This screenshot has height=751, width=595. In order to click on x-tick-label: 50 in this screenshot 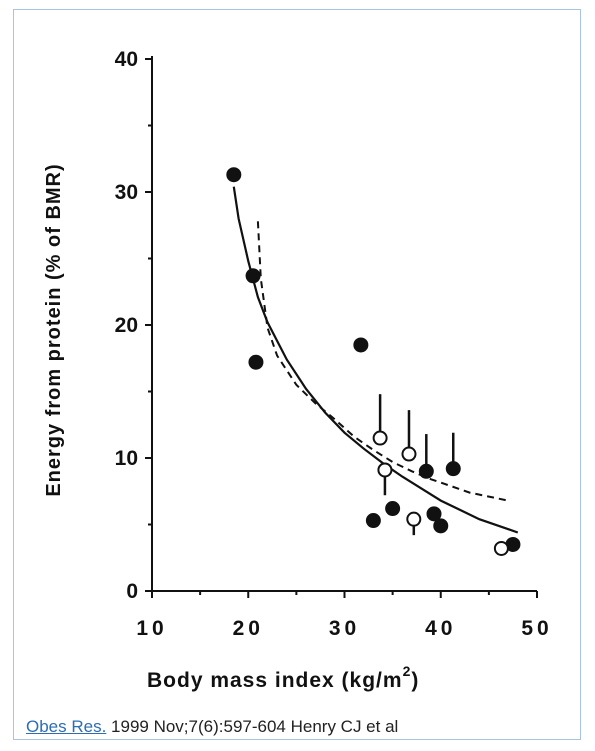, I will do `click(536, 628)`.